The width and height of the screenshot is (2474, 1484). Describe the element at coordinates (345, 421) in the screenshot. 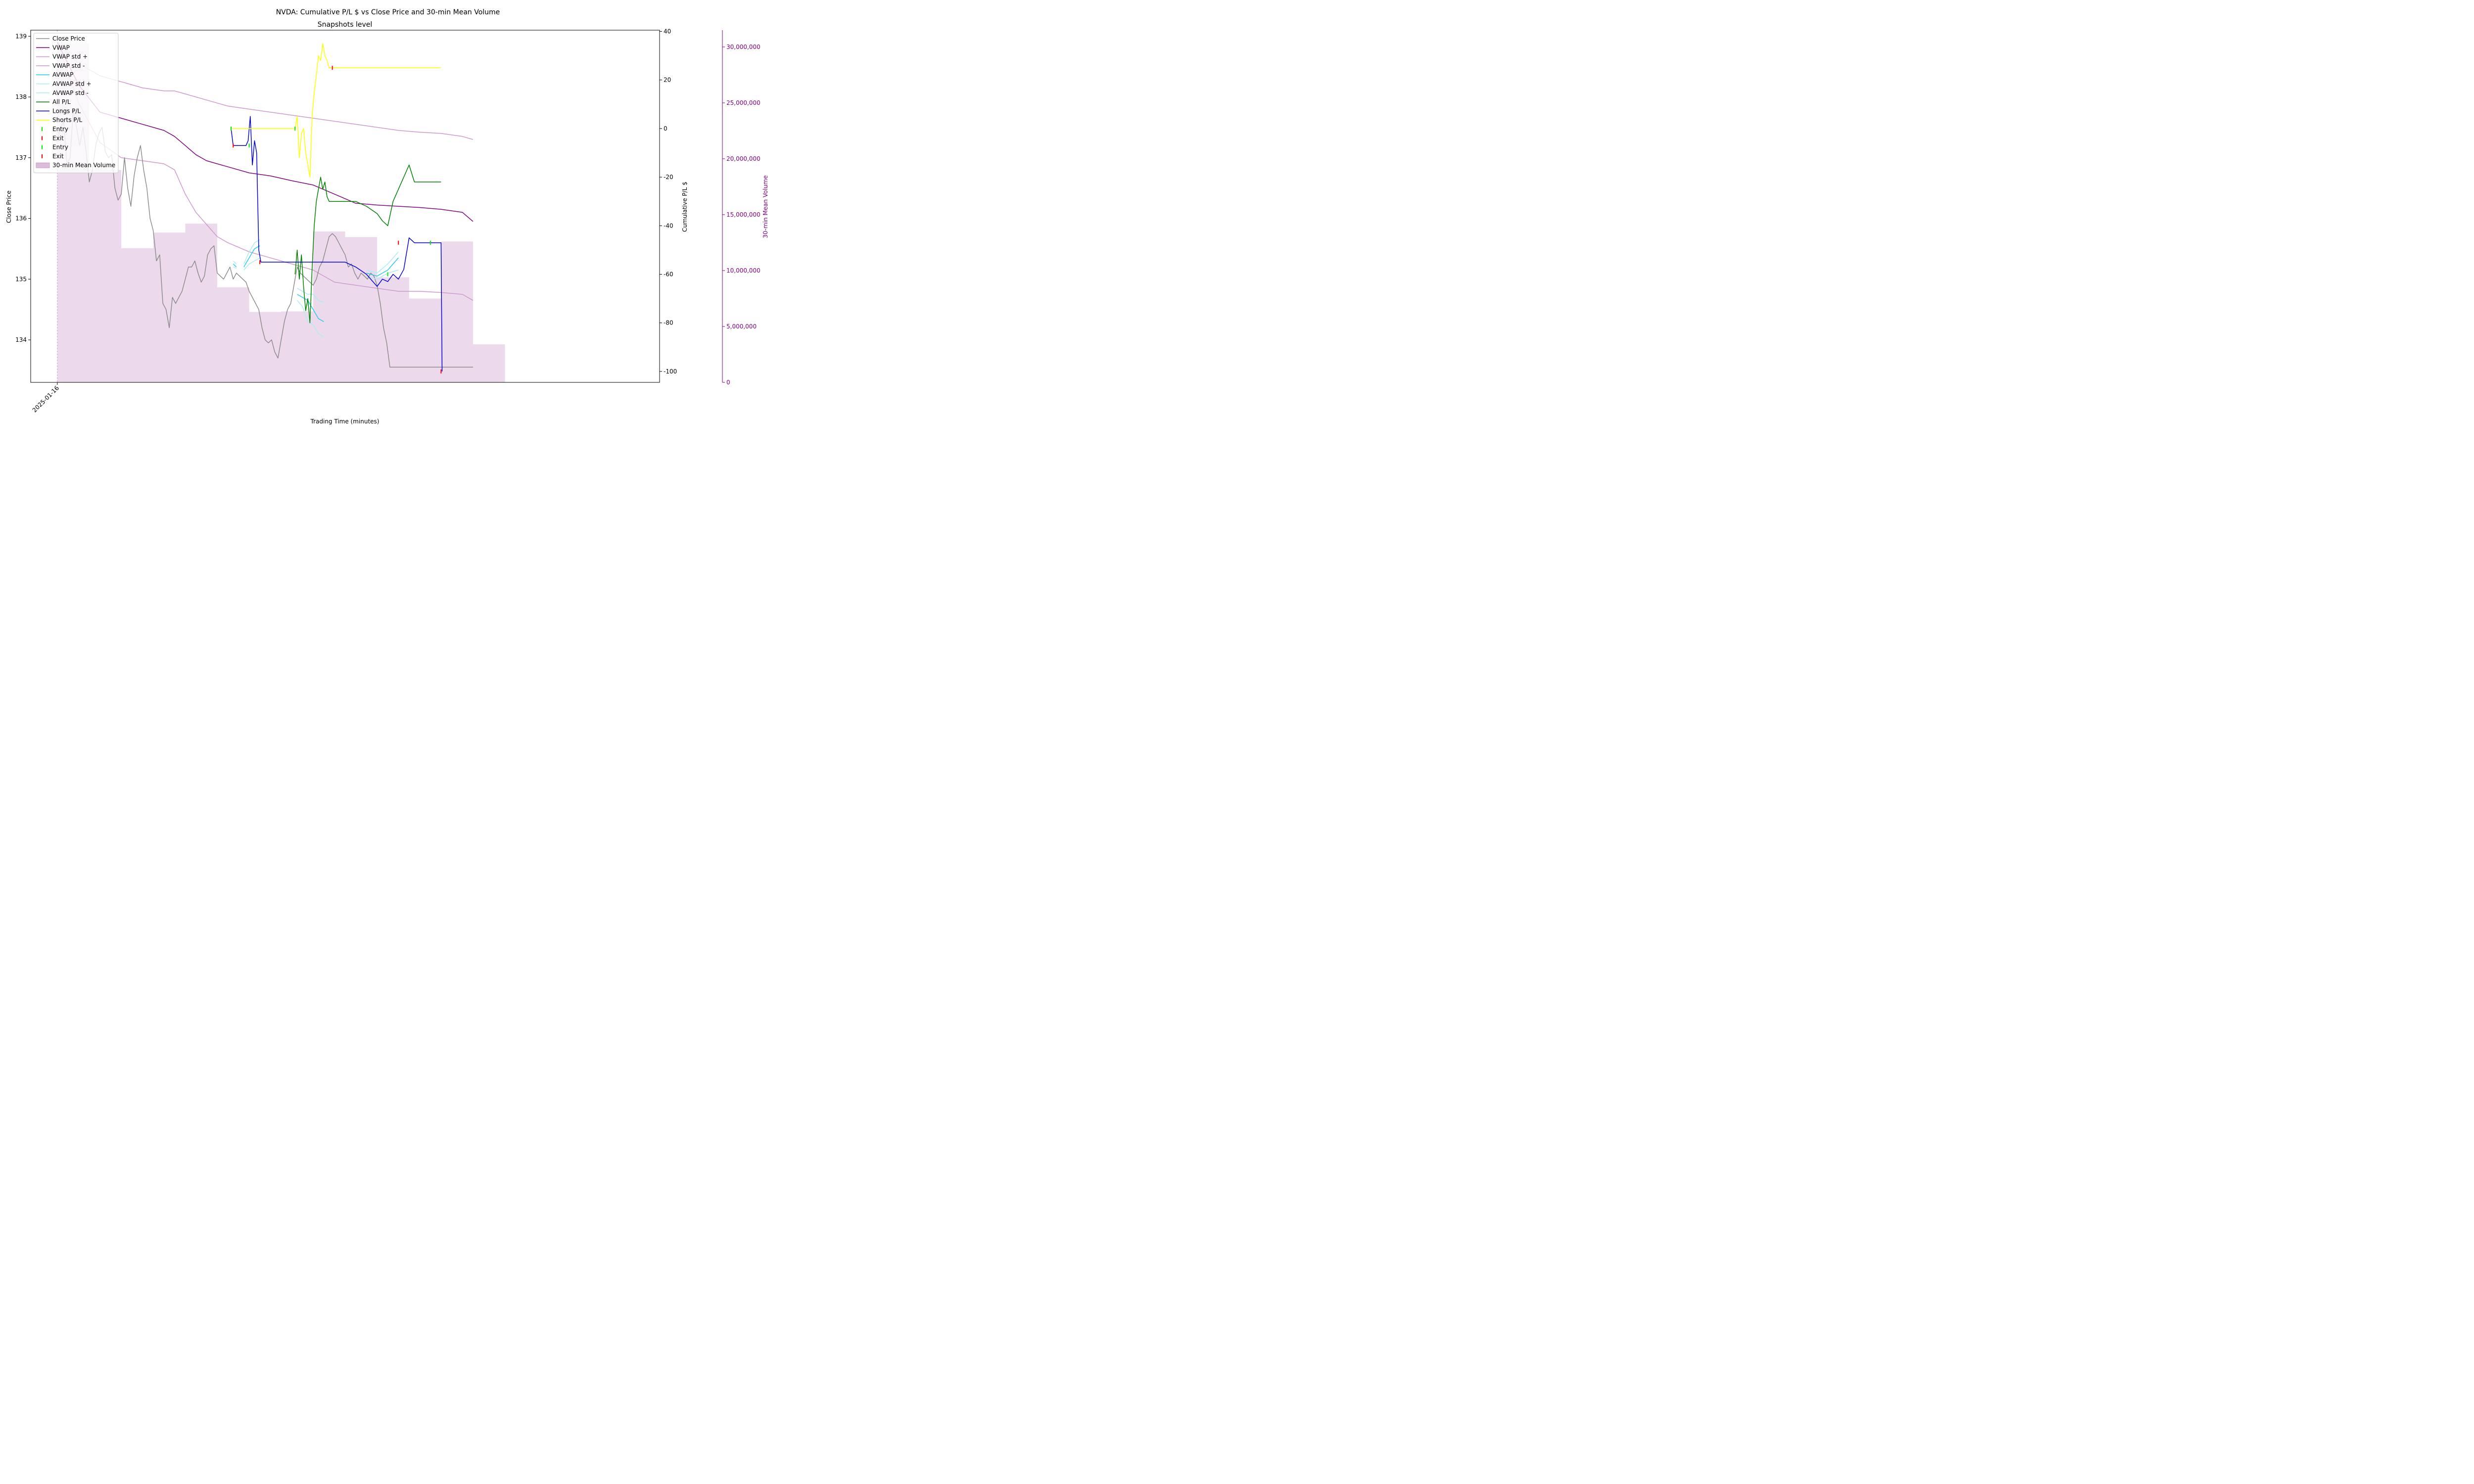

I see `x-axis-label: Trading Time (minutes)` at that location.